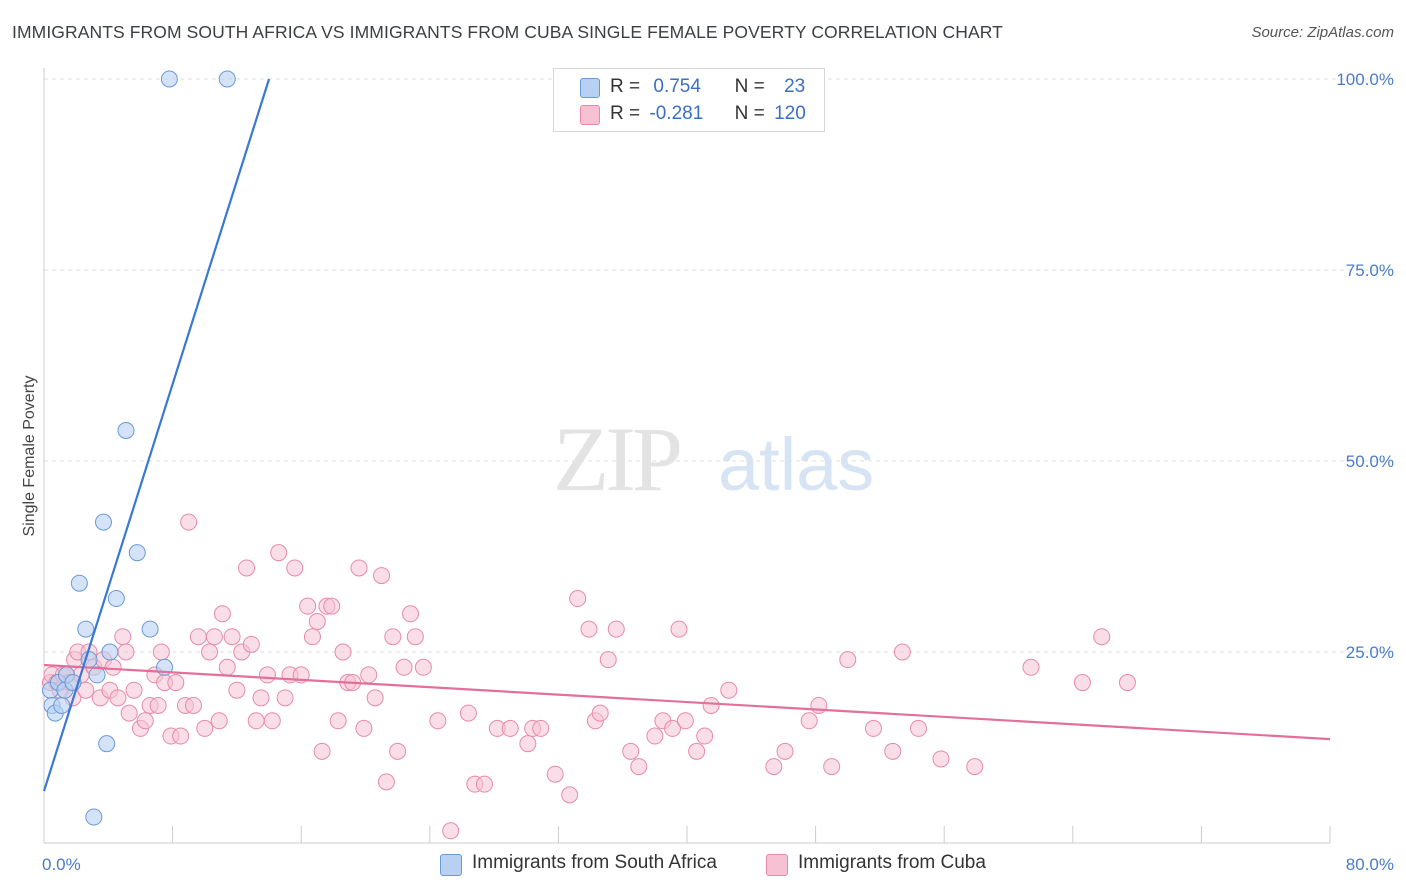 Image resolution: width=1406 pixels, height=892 pixels. Describe the element at coordinates (1370, 652) in the screenshot. I see `y-tick-label: 25.0%` at that location.